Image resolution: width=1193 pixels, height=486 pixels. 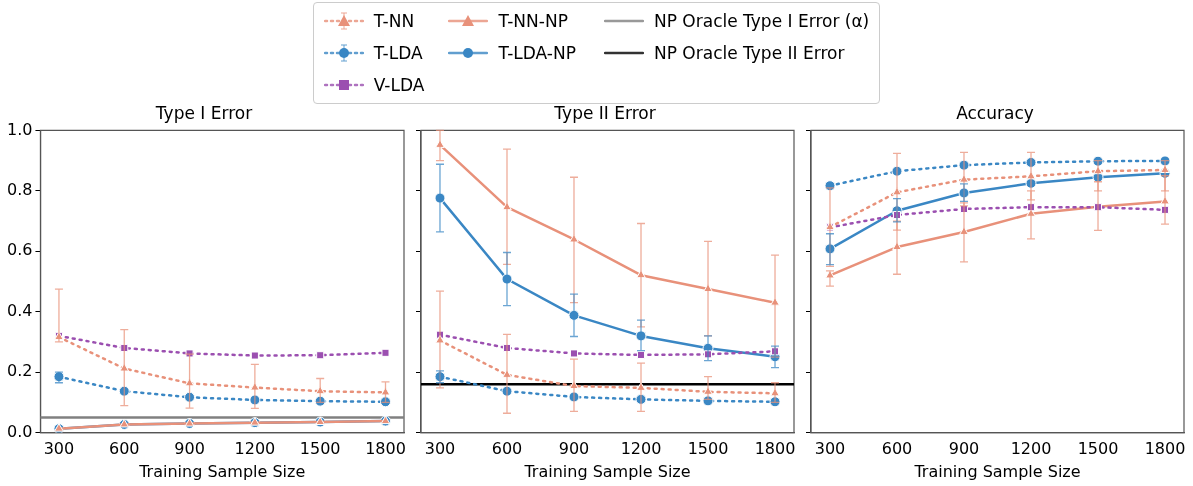 What do you see at coordinates (761, 21) in the screenshot?
I see `legend-label: NP Oracle Type I Error (α)` at bounding box center [761, 21].